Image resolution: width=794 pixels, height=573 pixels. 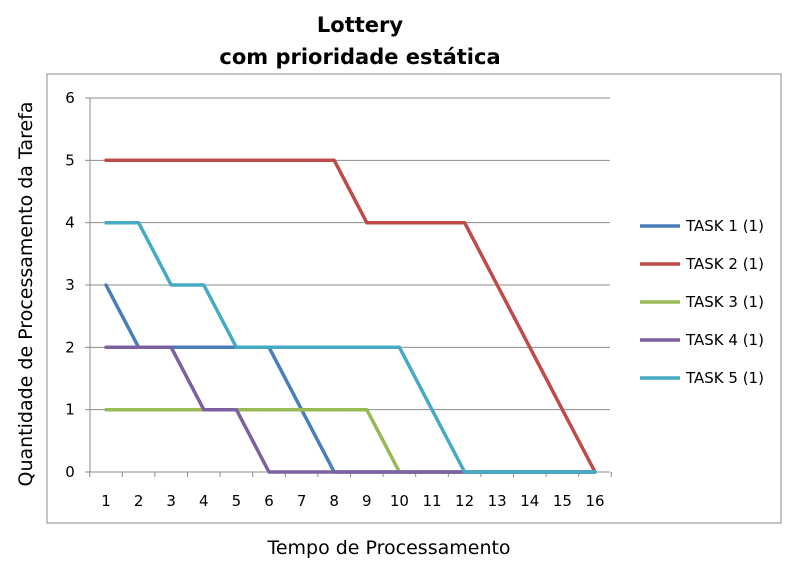 What do you see at coordinates (464, 501) in the screenshot?
I see `x-tick-label: 12` at bounding box center [464, 501].